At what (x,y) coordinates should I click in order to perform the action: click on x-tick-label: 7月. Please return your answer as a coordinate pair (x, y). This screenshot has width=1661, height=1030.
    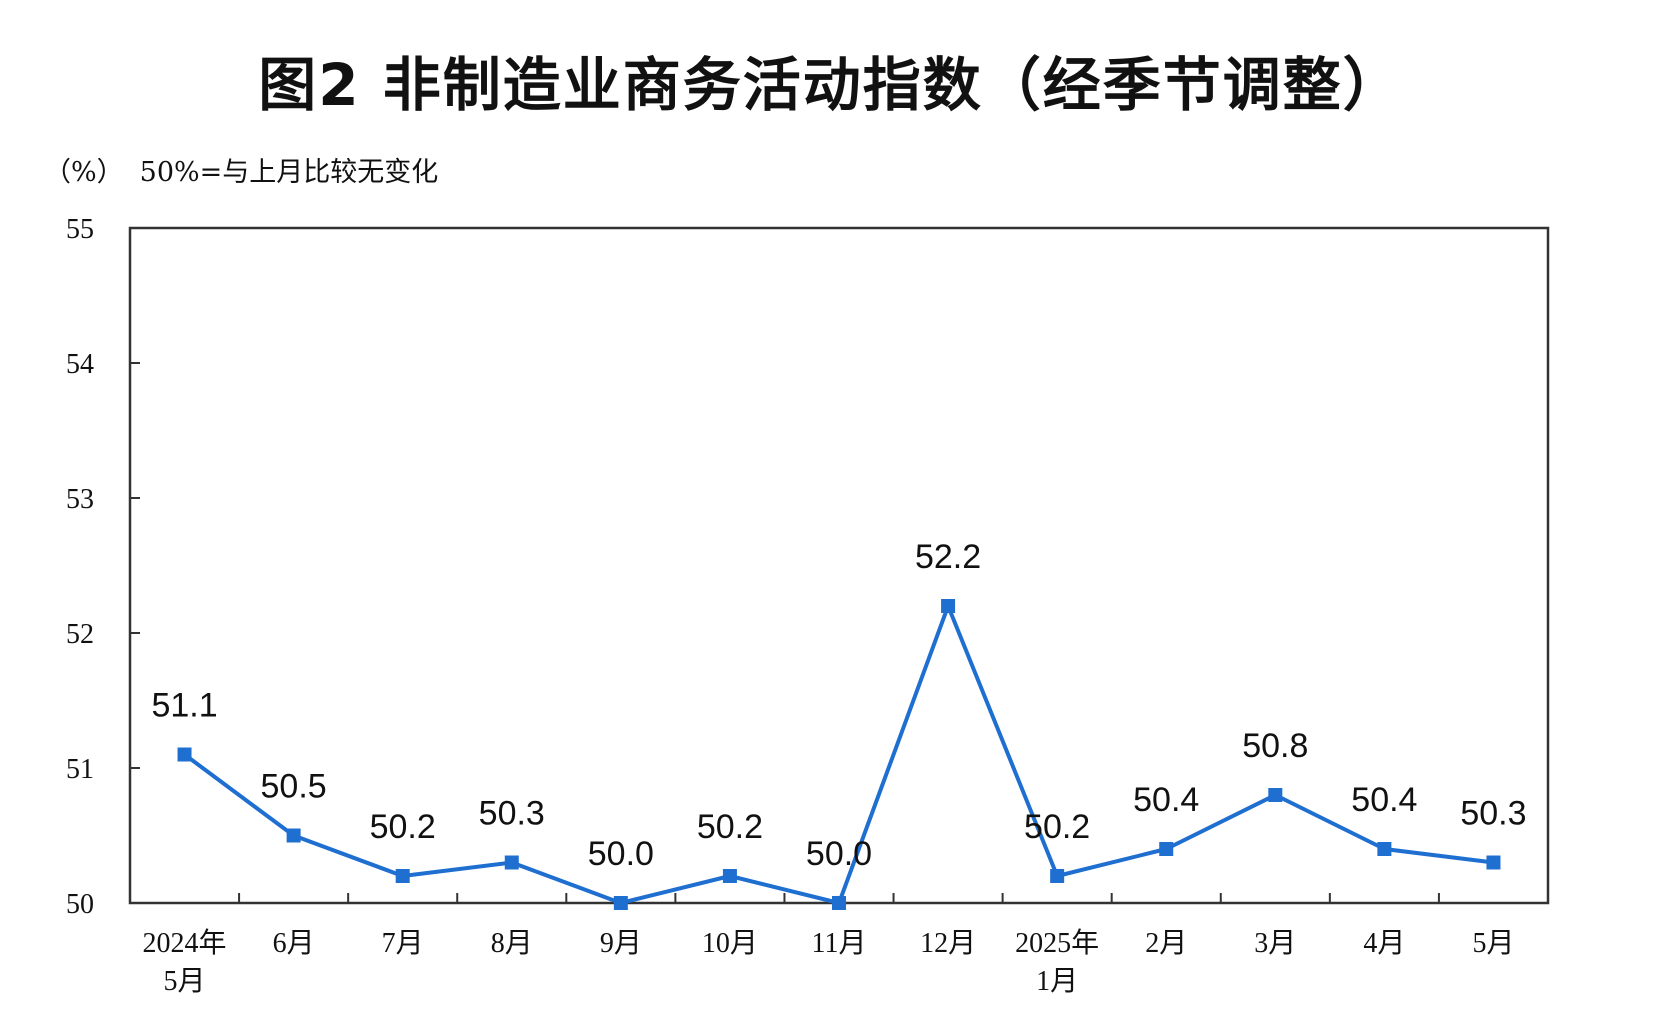
    Looking at the image, I should click on (403, 943).